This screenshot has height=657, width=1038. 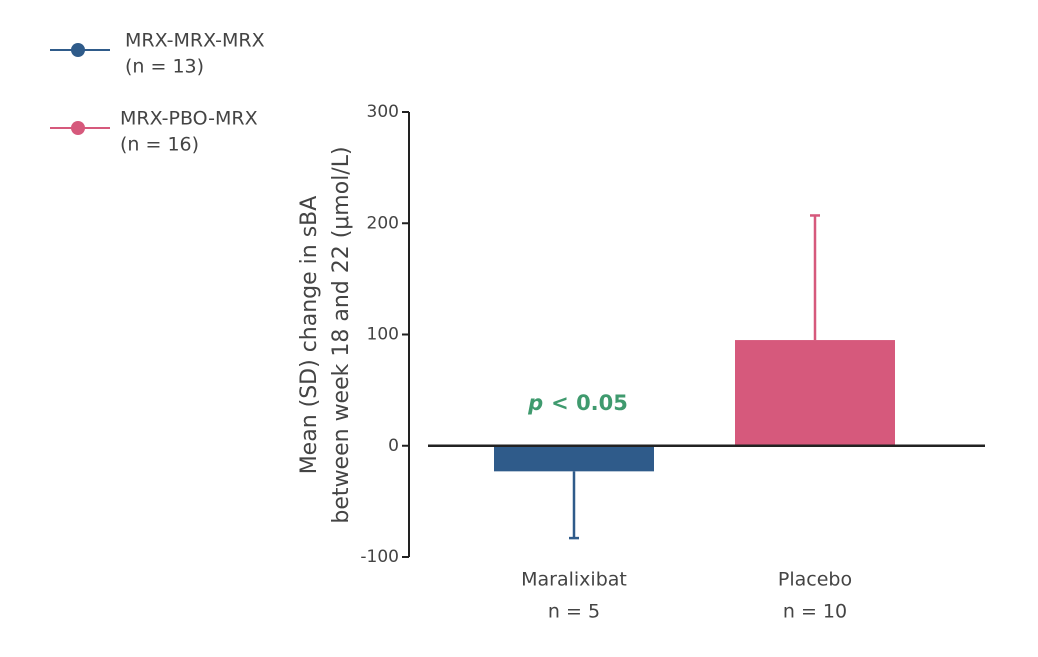 I want to click on y-axis-label: Mean (SD) change in sBA, so click(x=309, y=335).